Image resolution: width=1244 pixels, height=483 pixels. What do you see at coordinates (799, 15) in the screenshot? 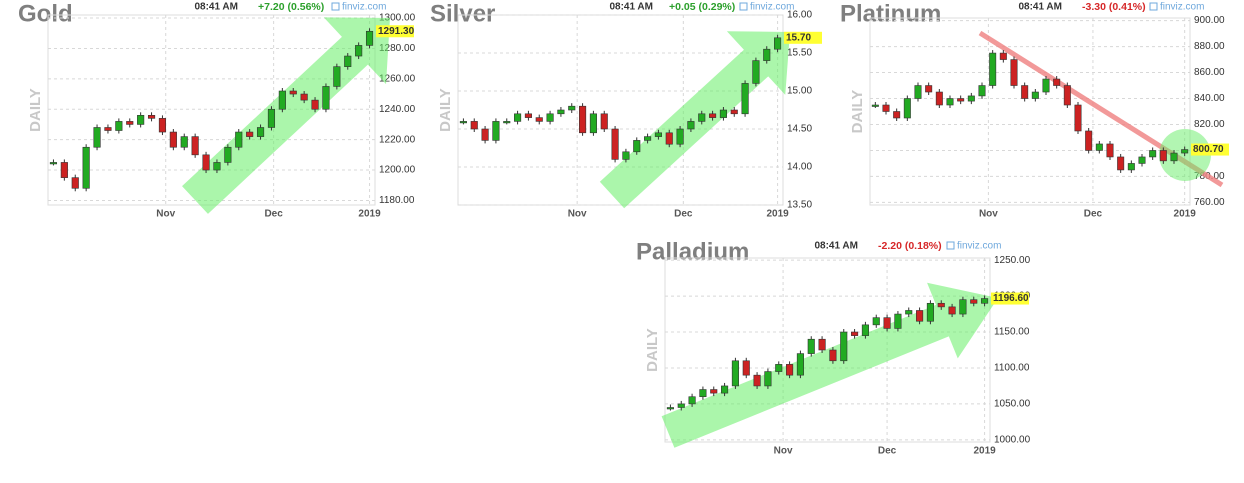
I see `y-tick-label: 16.00` at bounding box center [799, 15].